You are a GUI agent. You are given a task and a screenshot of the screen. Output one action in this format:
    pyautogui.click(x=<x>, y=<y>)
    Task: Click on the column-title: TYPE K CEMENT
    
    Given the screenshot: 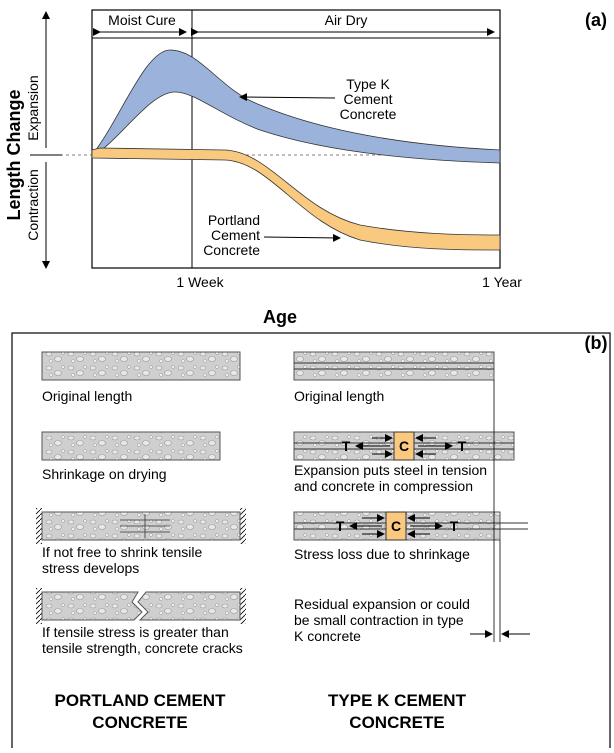 What is the action you would take?
    pyautogui.click(x=397, y=700)
    